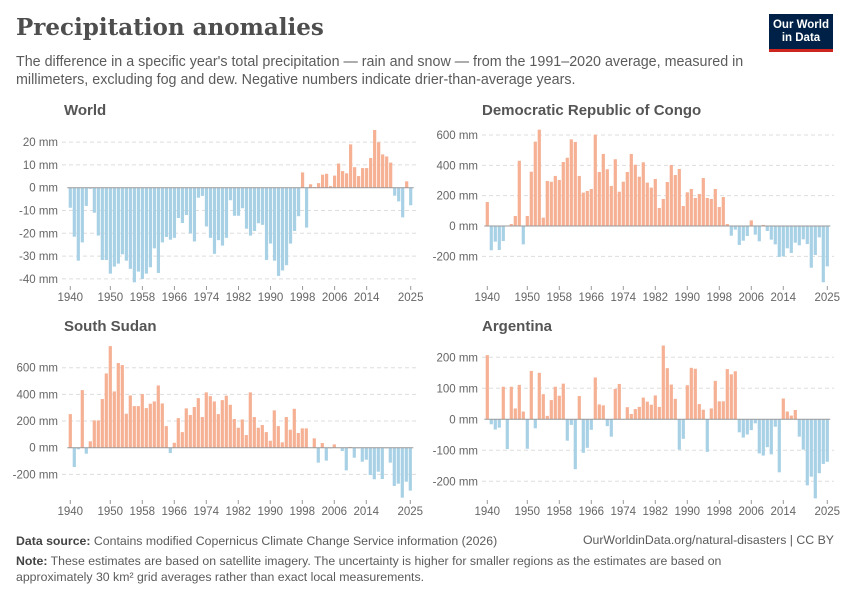 This screenshot has height=600, width=850. What do you see at coordinates (351, 166) in the screenshot?
I see `bar-2010` at bounding box center [351, 166].